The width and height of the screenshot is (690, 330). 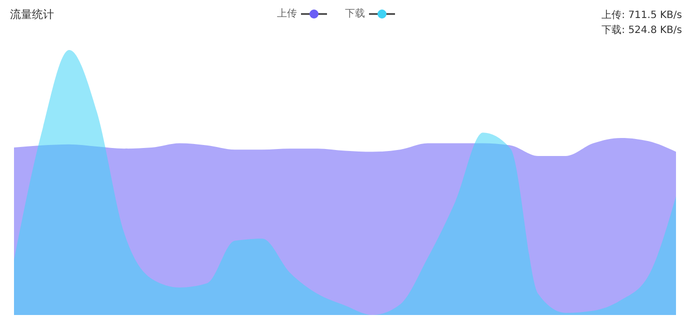 I want to click on text: 上传: 711.5 KB/s, so click(x=642, y=15).